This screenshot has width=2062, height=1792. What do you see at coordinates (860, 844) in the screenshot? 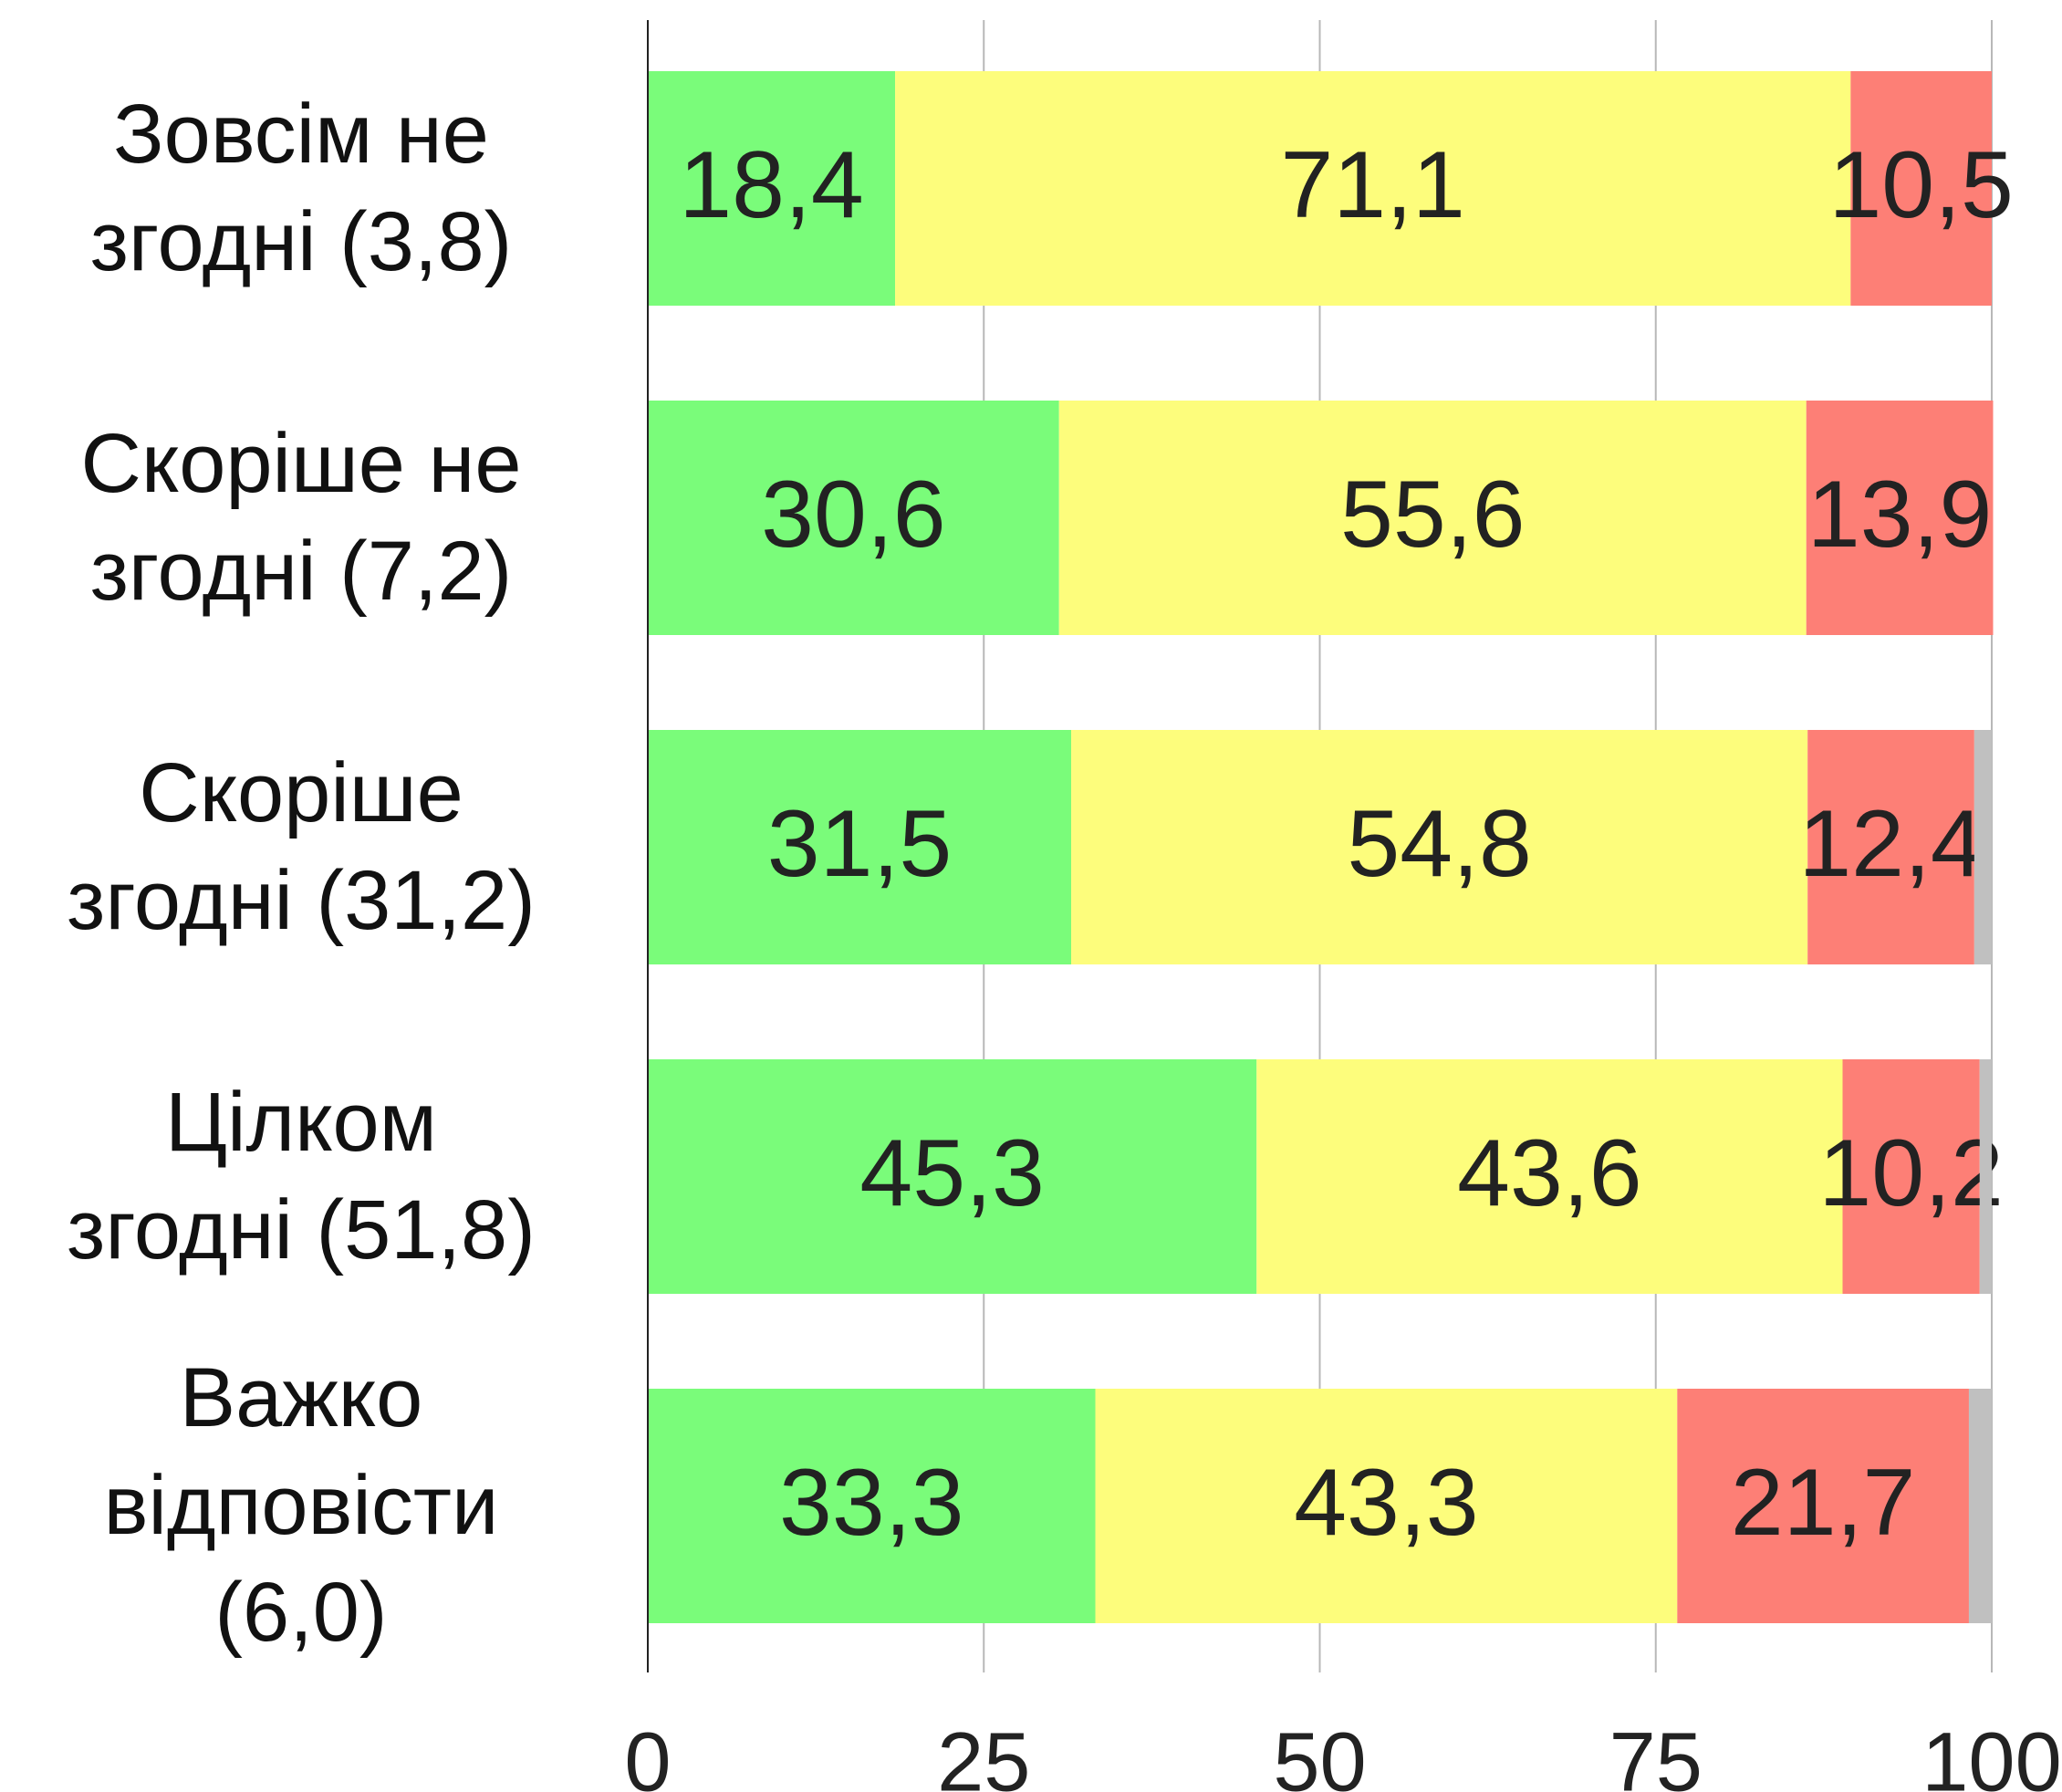
I see `data-label: 31,5` at bounding box center [860, 844].